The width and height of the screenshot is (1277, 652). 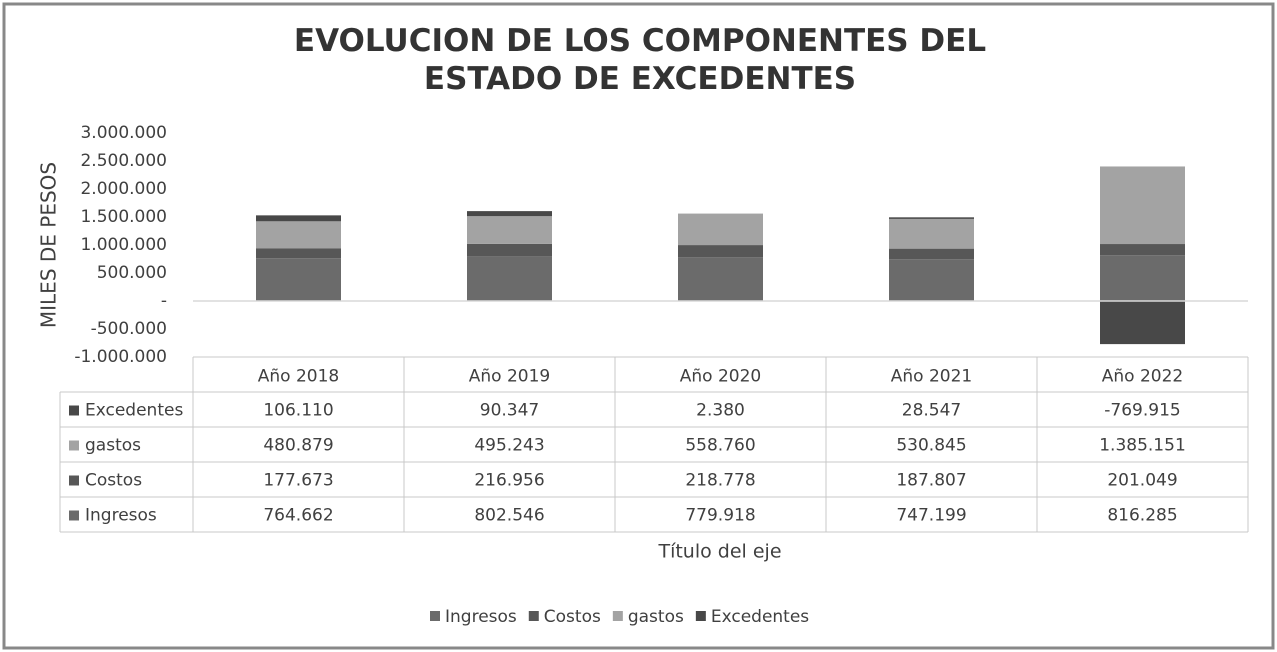 I want to click on data-label: 779.918, so click(x=720, y=516).